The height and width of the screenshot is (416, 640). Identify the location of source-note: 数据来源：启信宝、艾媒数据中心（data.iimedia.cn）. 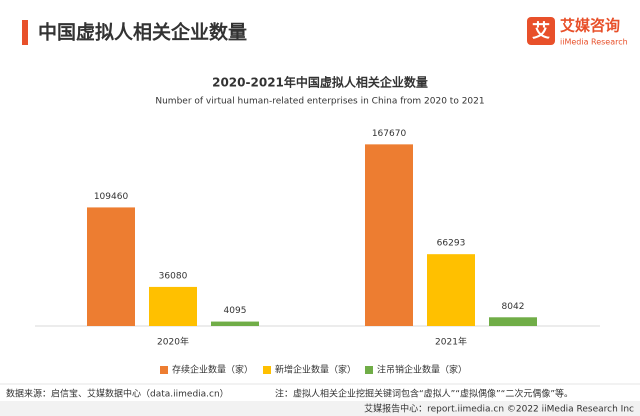
(117, 394).